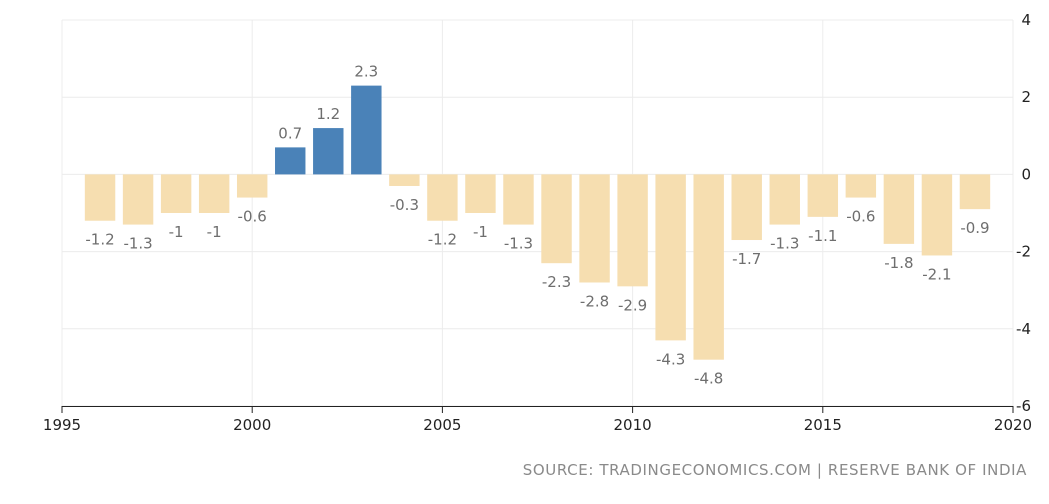 This screenshot has width=1049, height=504. Describe the element at coordinates (176, 193) in the screenshot. I see `bar-1998` at that location.